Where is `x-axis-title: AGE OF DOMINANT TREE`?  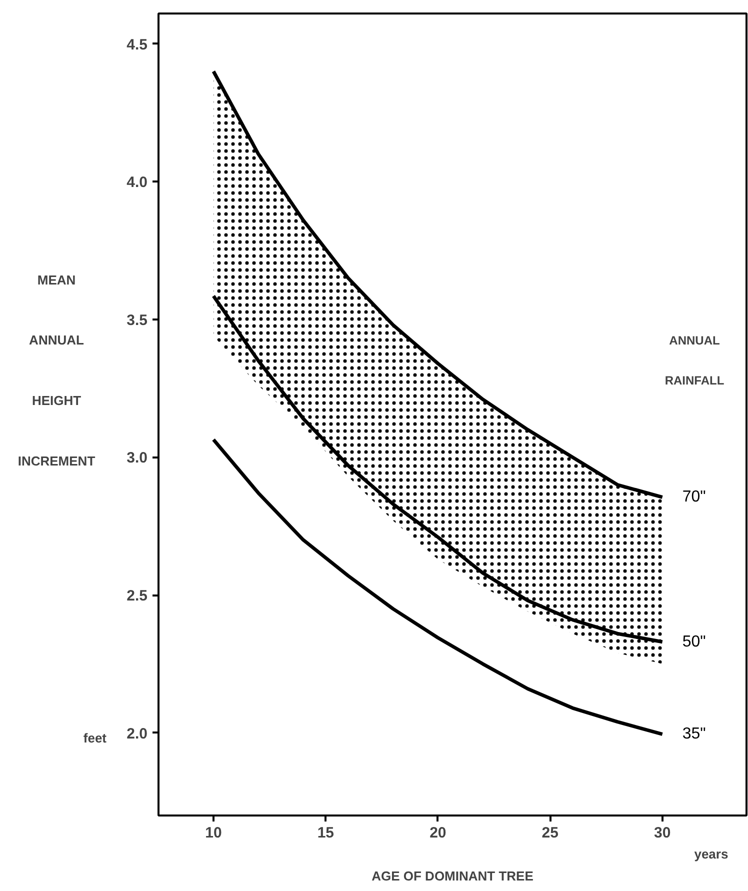
x-axis-title: AGE OF DOMINANT TREE is located at coordinates (453, 876).